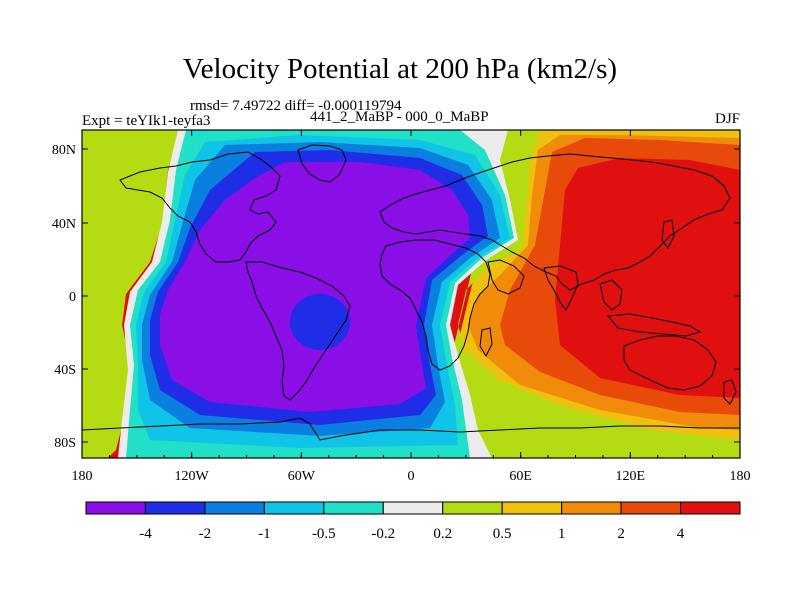  I want to click on colorbar-label: -0.2, so click(383, 534).